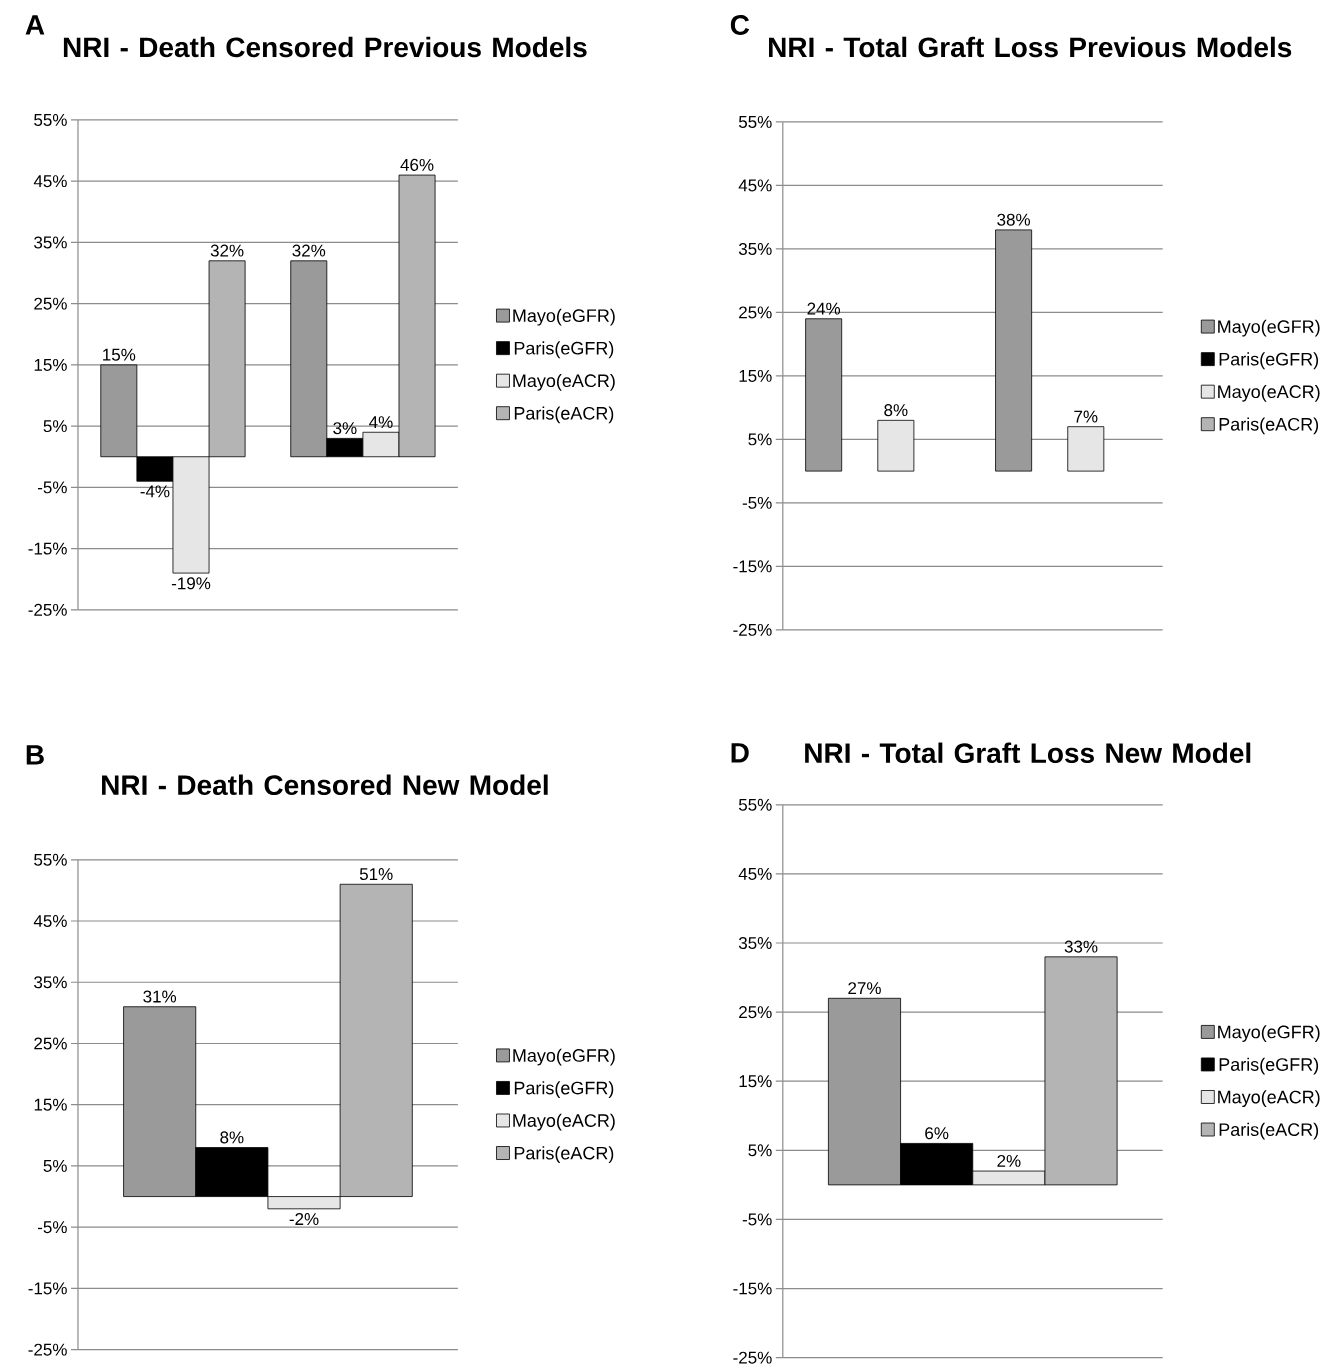 Image resolution: width=1341 pixels, height=1367 pixels. I want to click on text: B, so click(35, 755).